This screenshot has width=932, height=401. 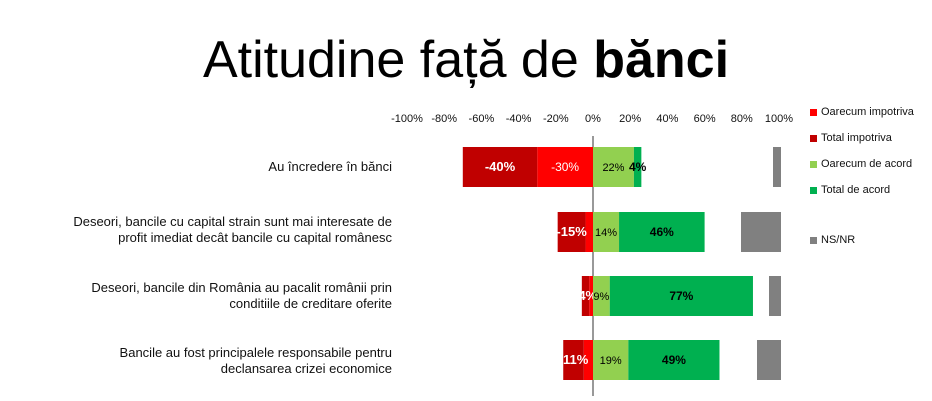 What do you see at coordinates (593, 119) in the screenshot?
I see `x-tick-label: 0%` at bounding box center [593, 119].